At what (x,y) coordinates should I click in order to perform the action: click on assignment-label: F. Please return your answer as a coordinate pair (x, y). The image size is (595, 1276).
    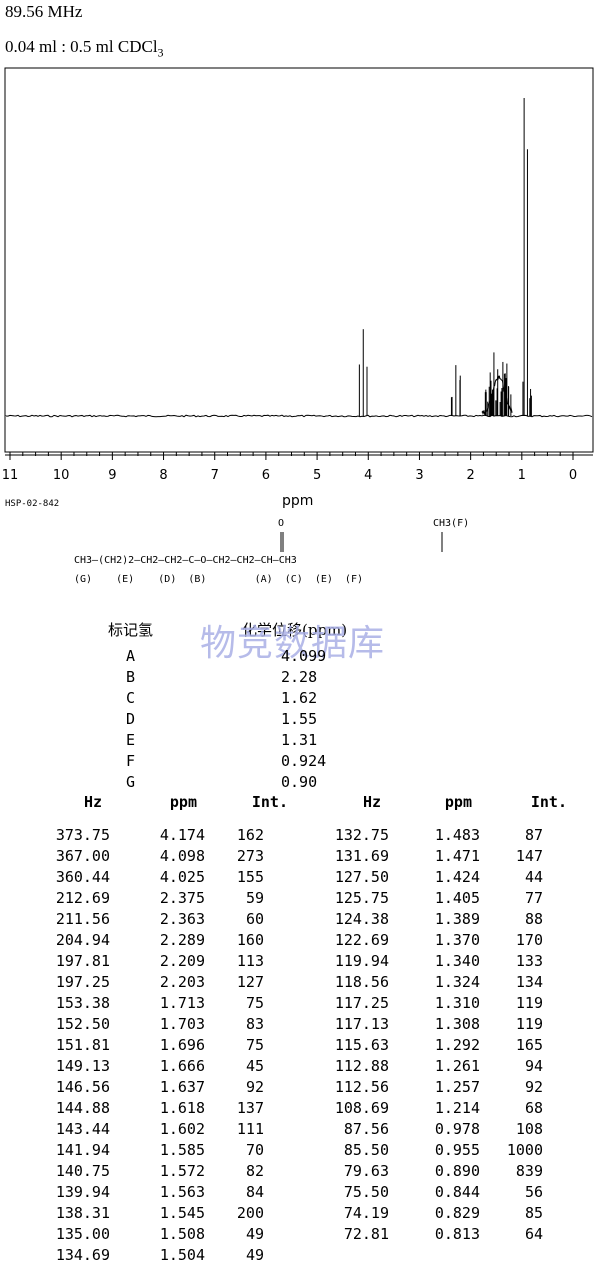
    Looking at the image, I should click on (131, 761).